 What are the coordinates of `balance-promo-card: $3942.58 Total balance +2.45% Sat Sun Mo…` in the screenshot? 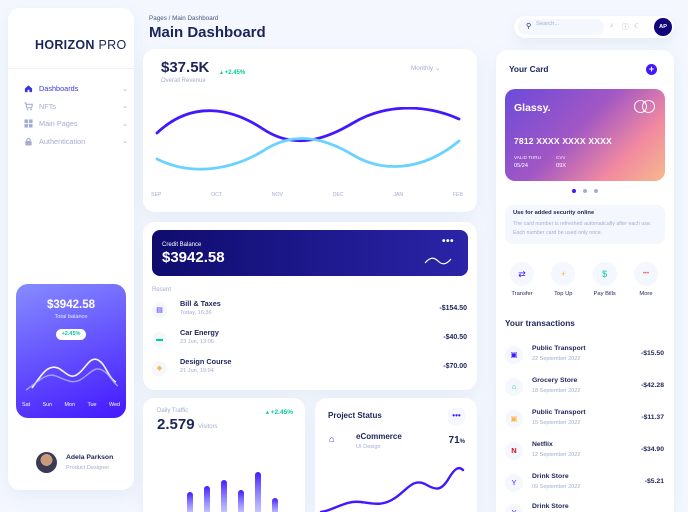 It's located at (71, 351).